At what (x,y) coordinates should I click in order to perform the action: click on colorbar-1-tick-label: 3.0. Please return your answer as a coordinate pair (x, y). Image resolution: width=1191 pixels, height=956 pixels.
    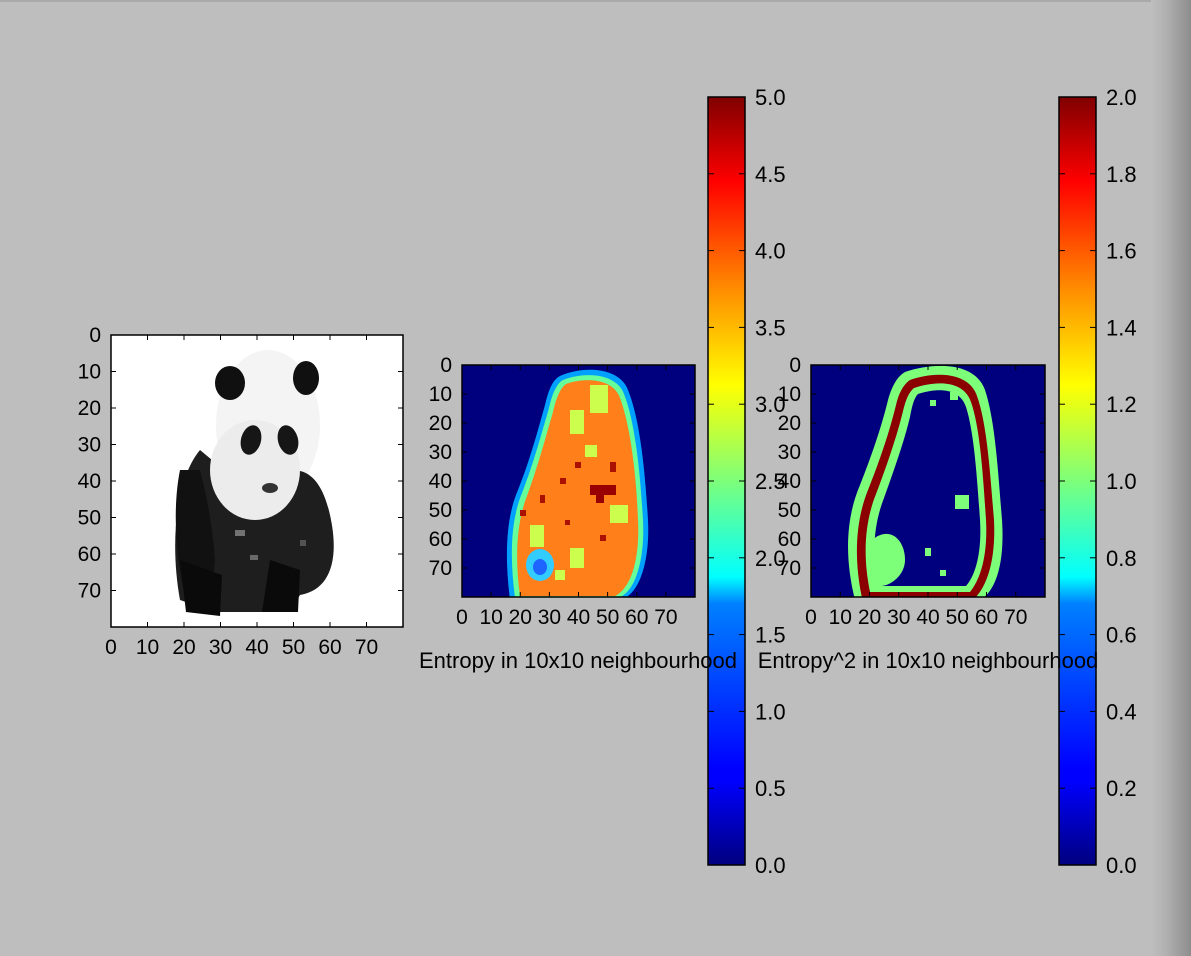
    Looking at the image, I should click on (770, 404).